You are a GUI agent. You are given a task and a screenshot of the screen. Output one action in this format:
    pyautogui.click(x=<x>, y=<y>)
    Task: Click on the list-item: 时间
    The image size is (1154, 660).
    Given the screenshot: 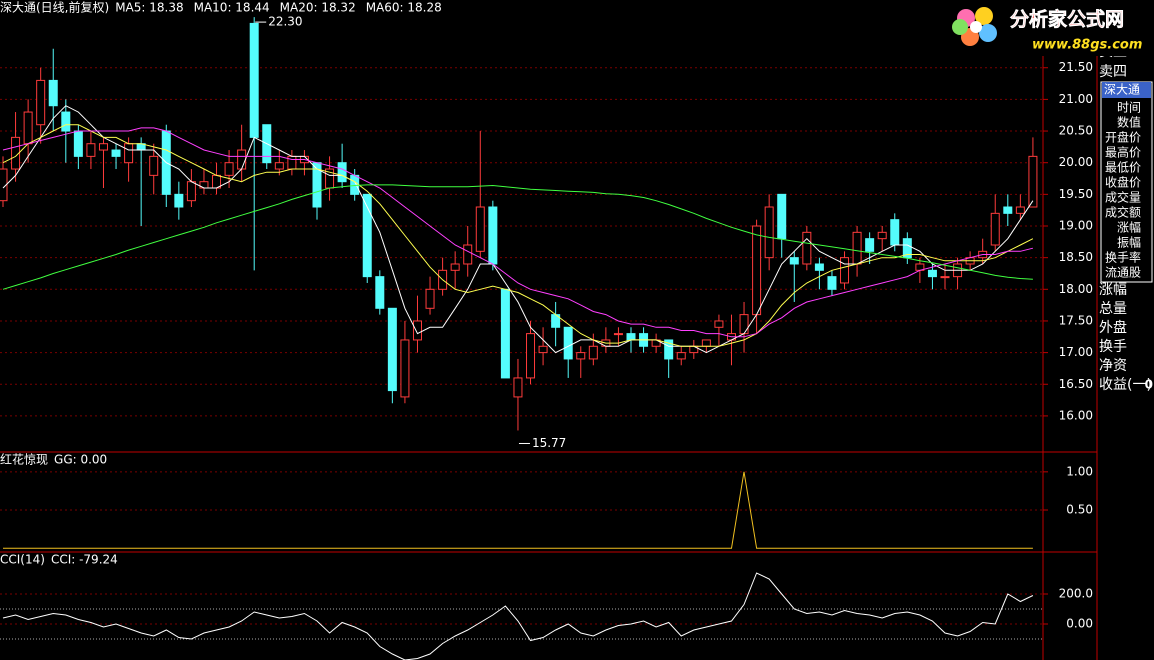 What is the action you would take?
    pyautogui.click(x=1129, y=108)
    